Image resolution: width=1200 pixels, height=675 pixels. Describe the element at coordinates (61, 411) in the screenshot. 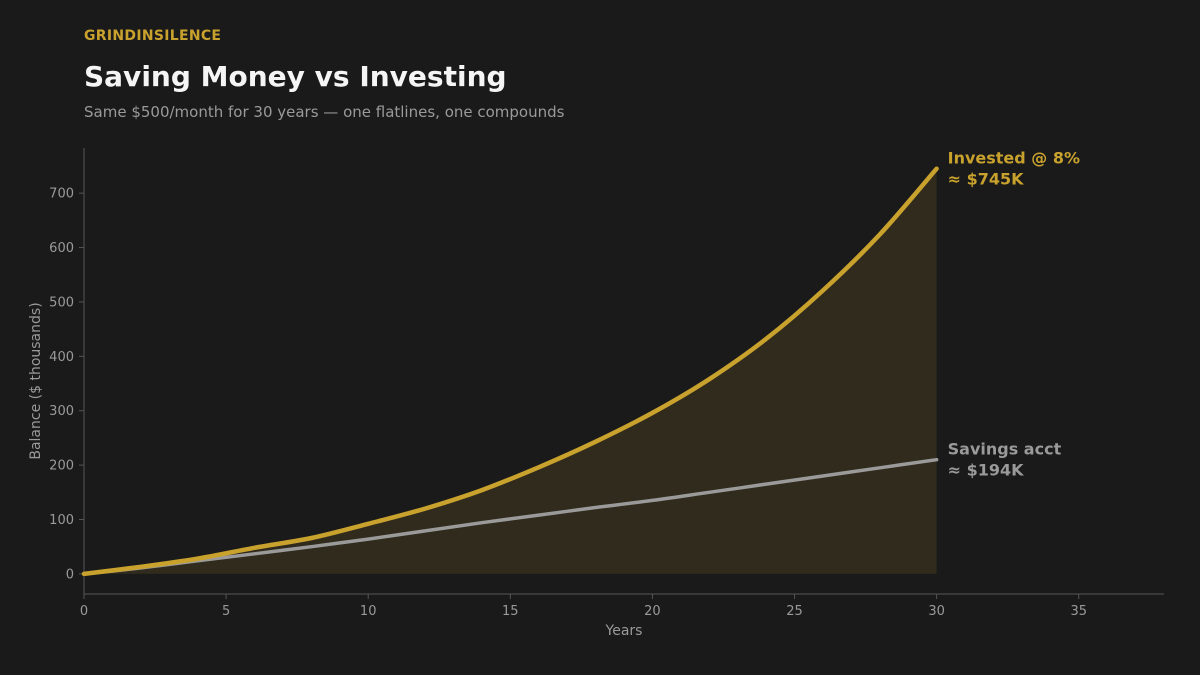

I see `y-tick-label: 300` at that location.